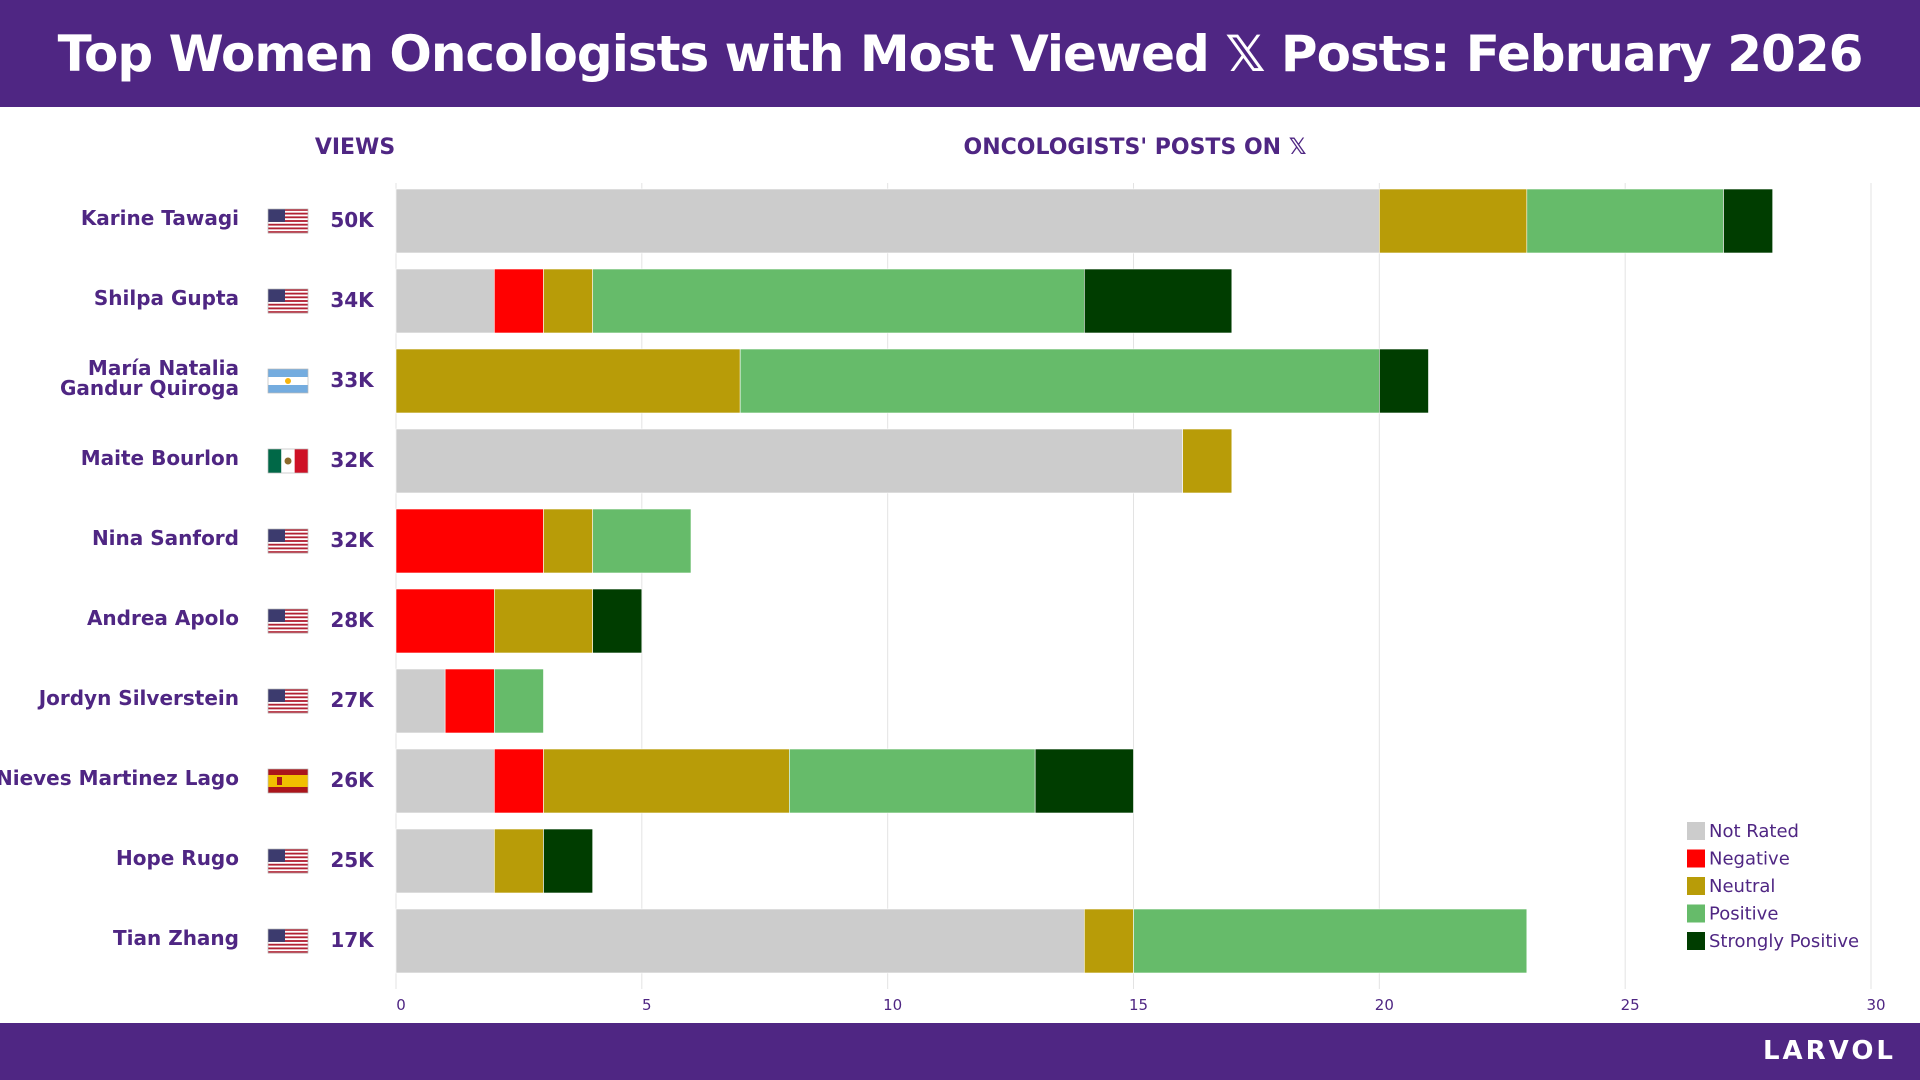  I want to click on views-value: 50K, so click(352, 220).